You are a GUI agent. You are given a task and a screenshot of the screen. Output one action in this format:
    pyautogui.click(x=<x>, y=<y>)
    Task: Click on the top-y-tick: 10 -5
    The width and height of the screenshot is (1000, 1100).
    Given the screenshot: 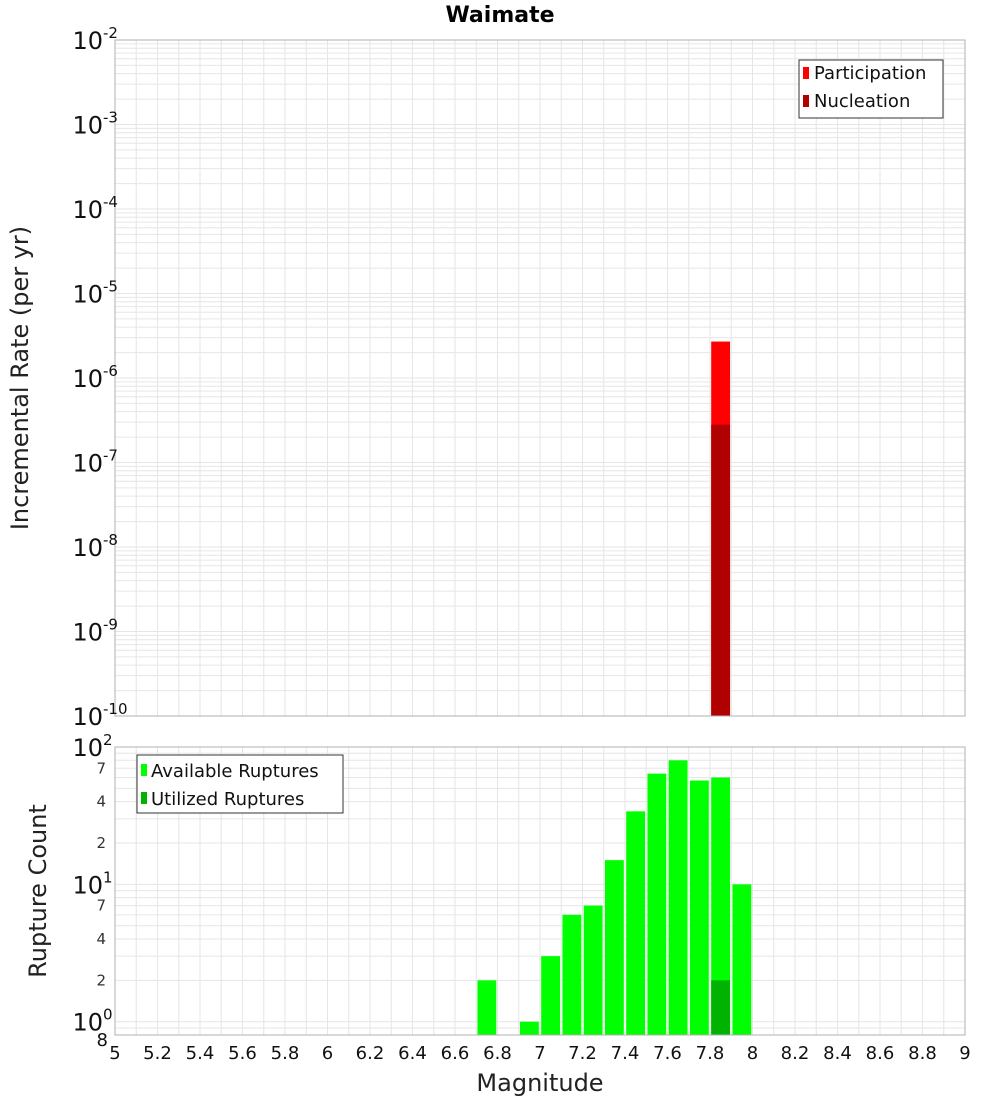 What is the action you would take?
    pyautogui.click(x=95, y=293)
    